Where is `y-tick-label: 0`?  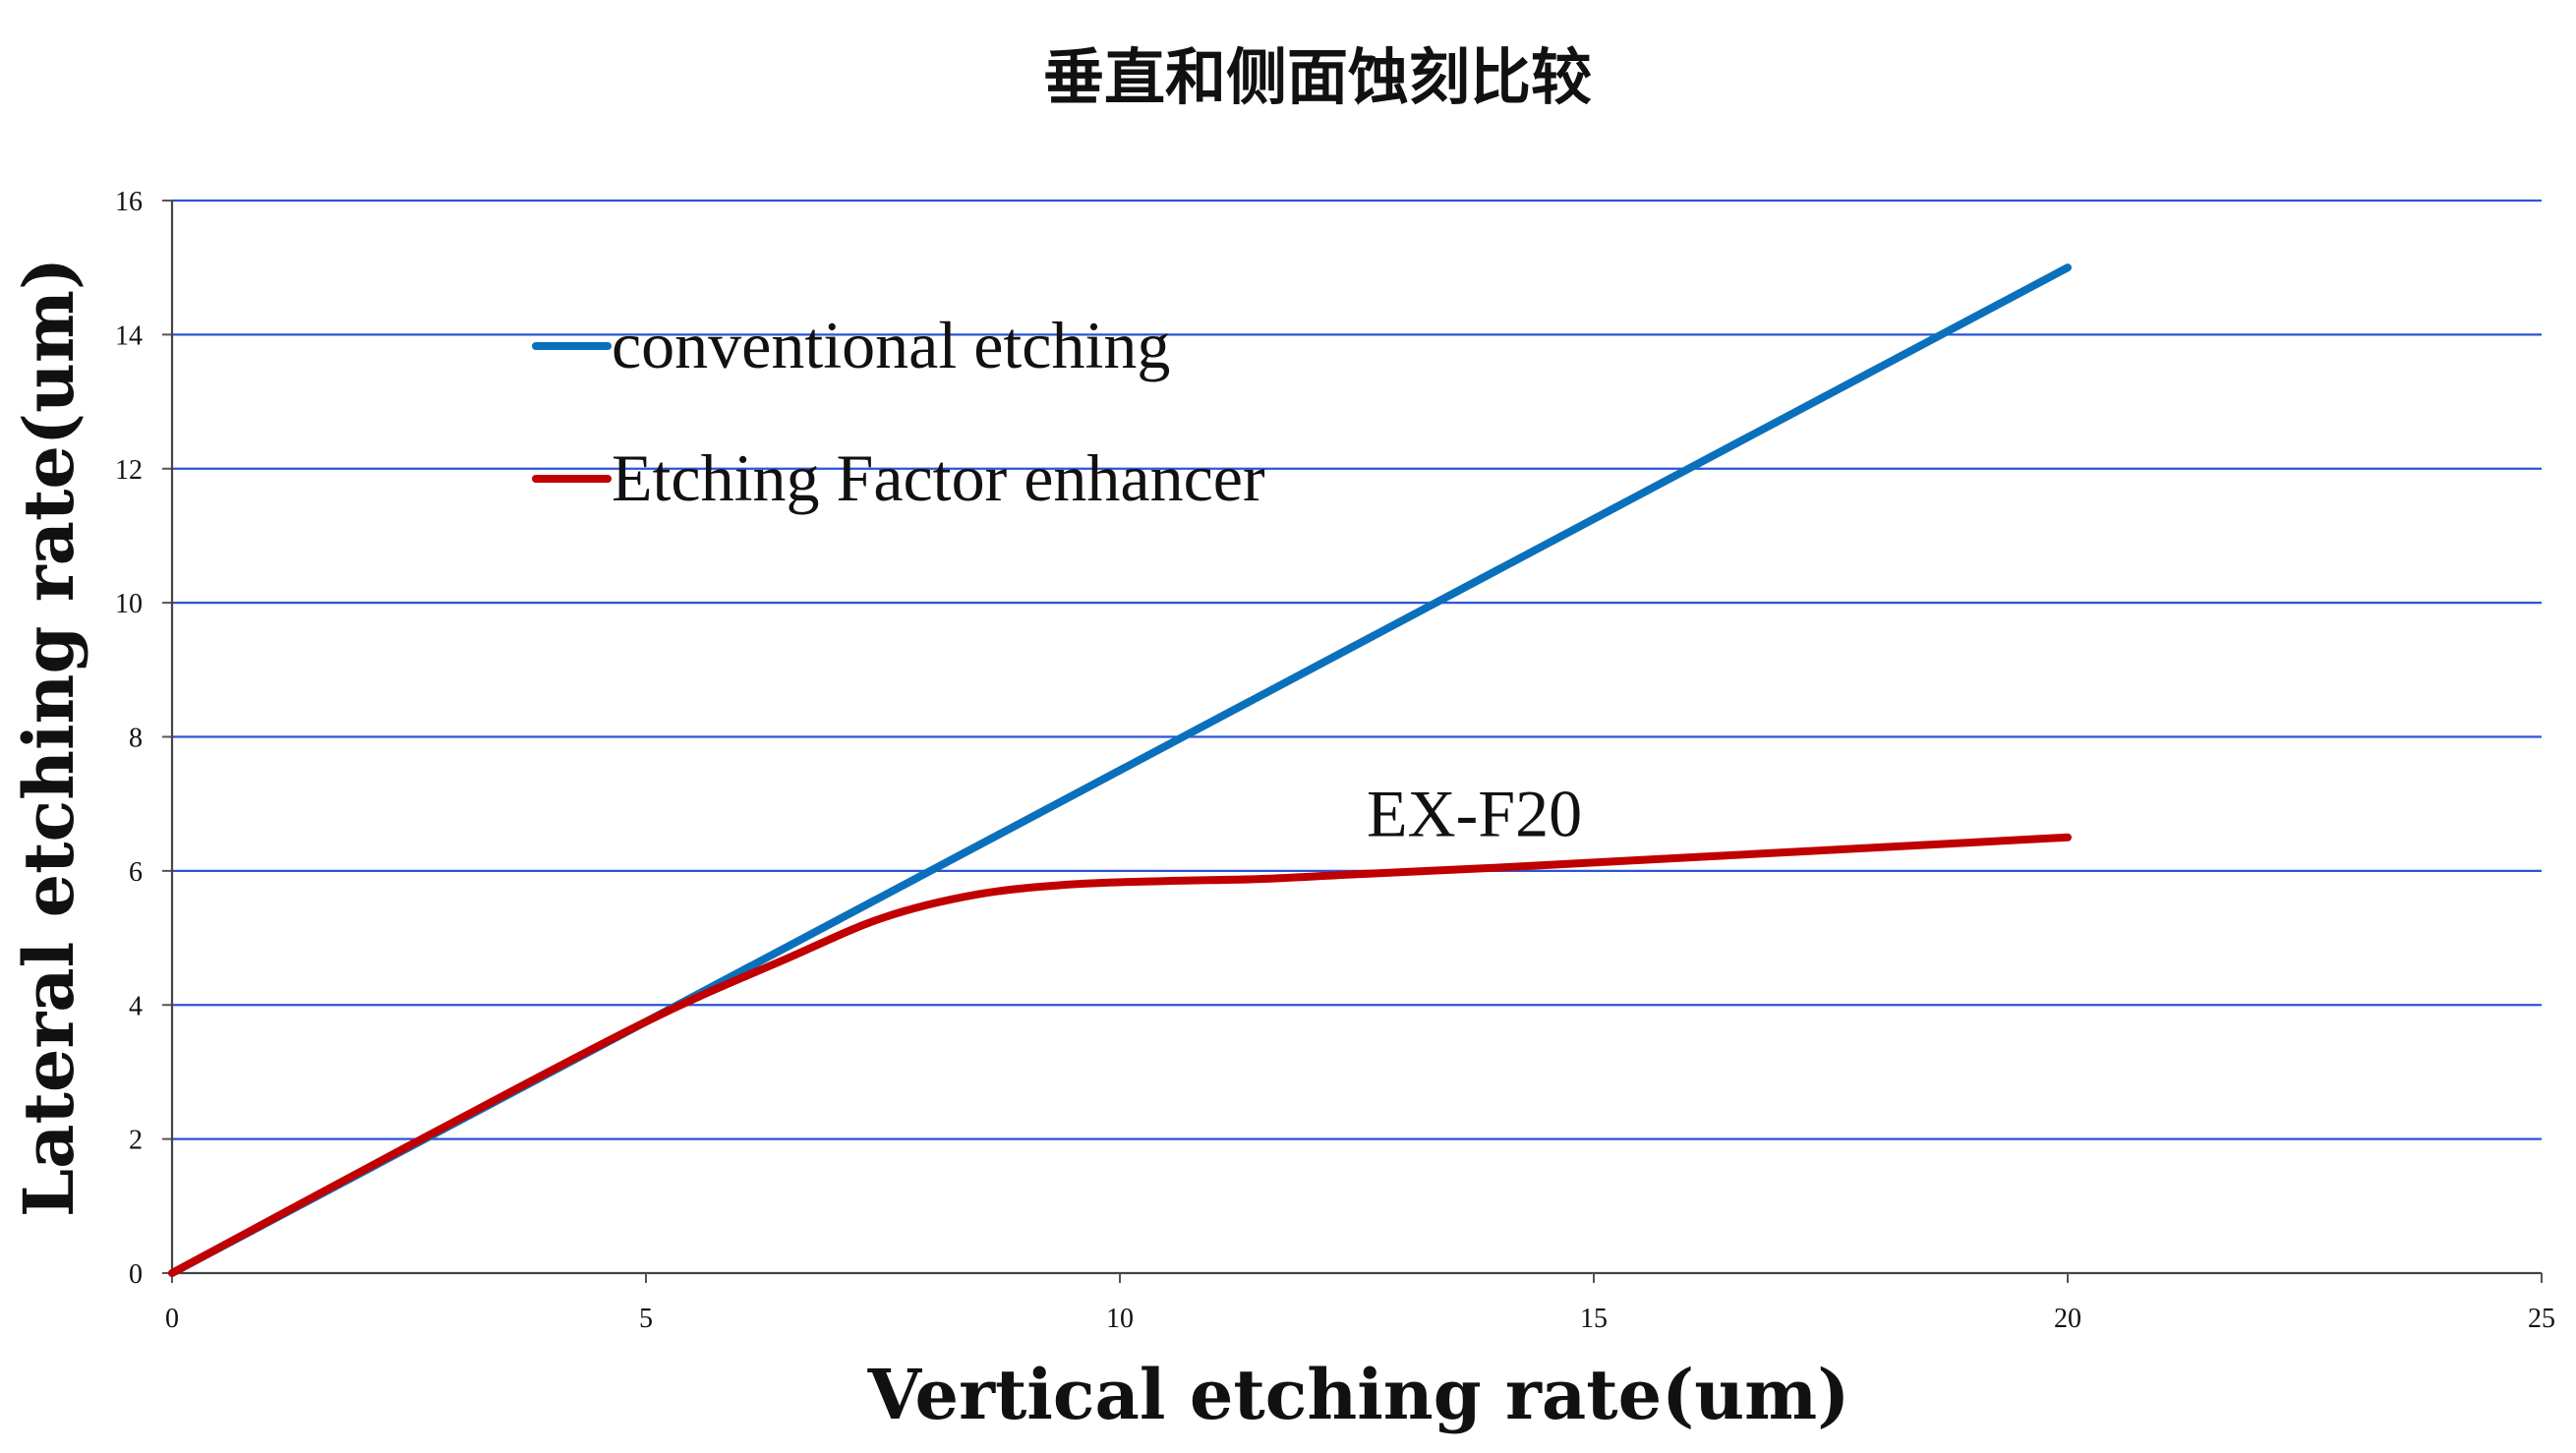
y-tick-label: 0 is located at coordinates (136, 1274).